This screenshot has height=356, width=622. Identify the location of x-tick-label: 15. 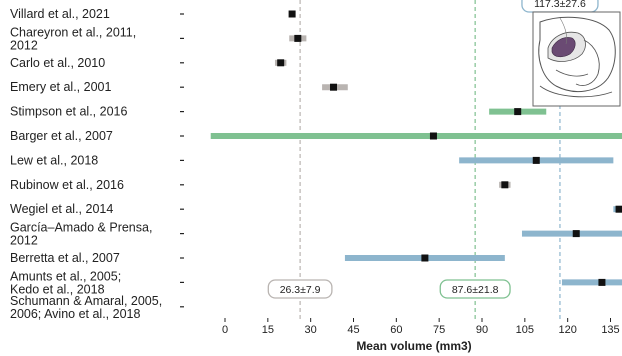
(268, 330).